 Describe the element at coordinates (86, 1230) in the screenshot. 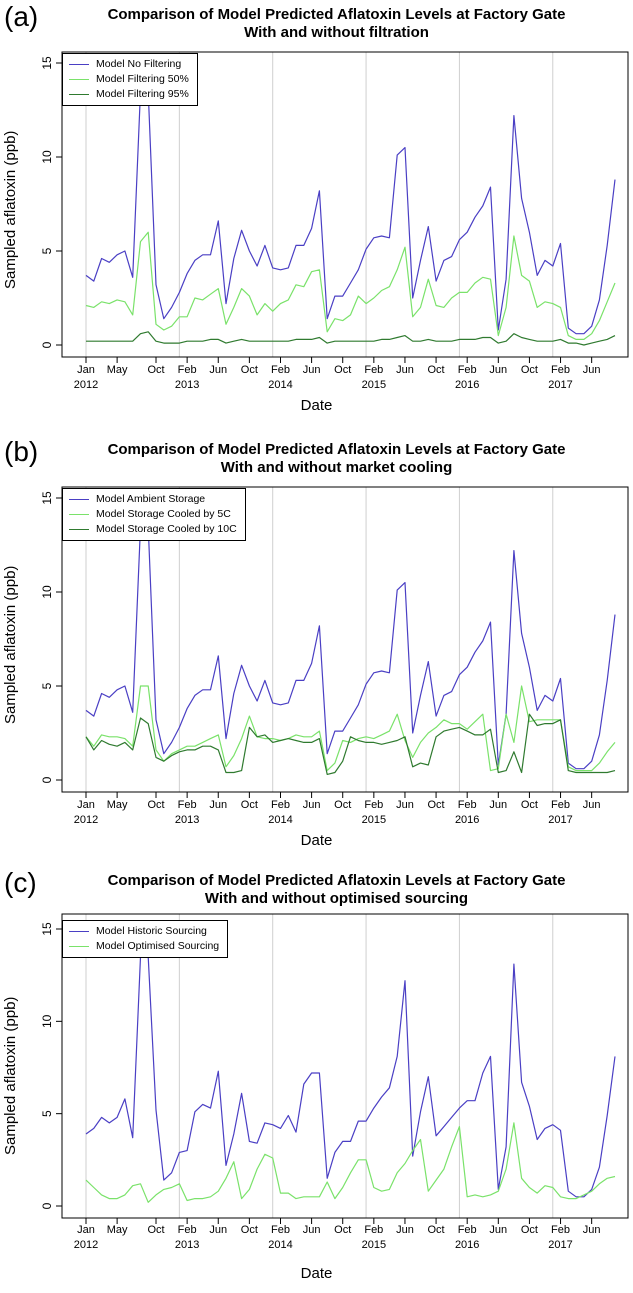

I see `x-tick-label: Jan` at that location.